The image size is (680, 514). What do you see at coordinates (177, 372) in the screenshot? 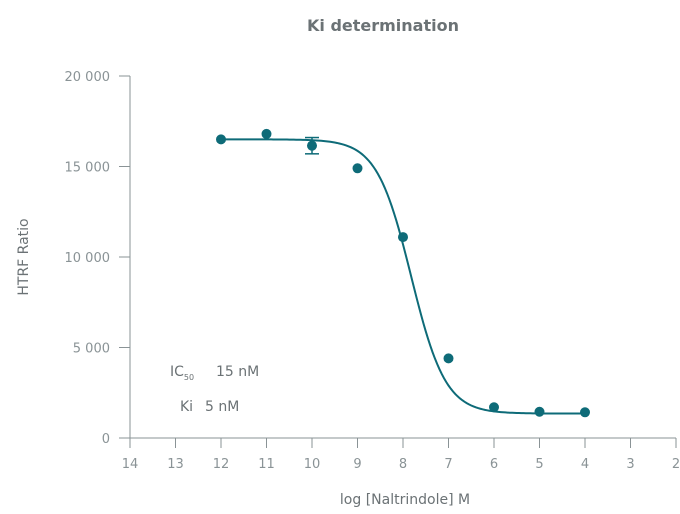
I see `ic50-label: IC` at bounding box center [177, 372].